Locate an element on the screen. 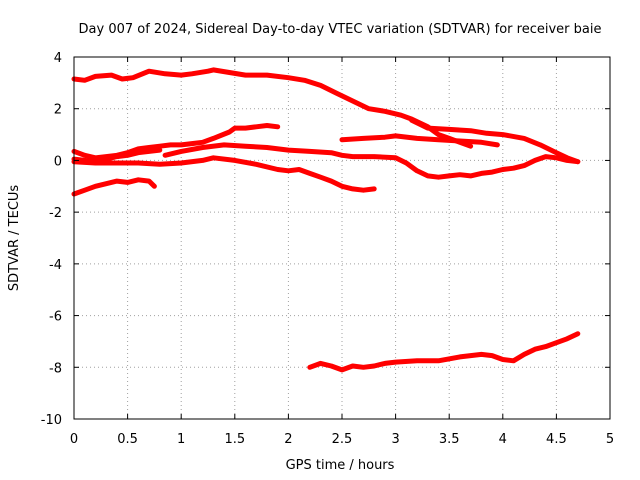 This screenshot has height=480, width=640. y-tick-label: -2 is located at coordinates (55, 213).